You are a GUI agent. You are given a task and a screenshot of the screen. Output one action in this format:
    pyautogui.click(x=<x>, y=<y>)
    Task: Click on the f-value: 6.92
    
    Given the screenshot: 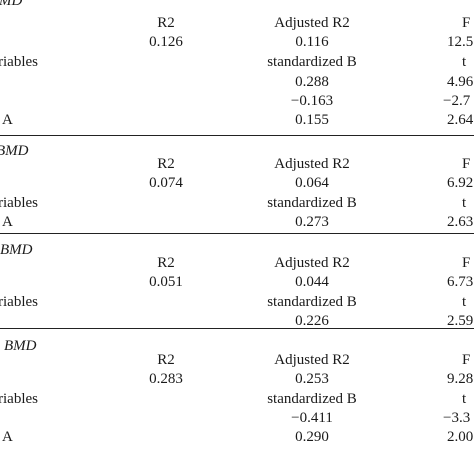 What is the action you would take?
    pyautogui.click(x=460, y=183)
    